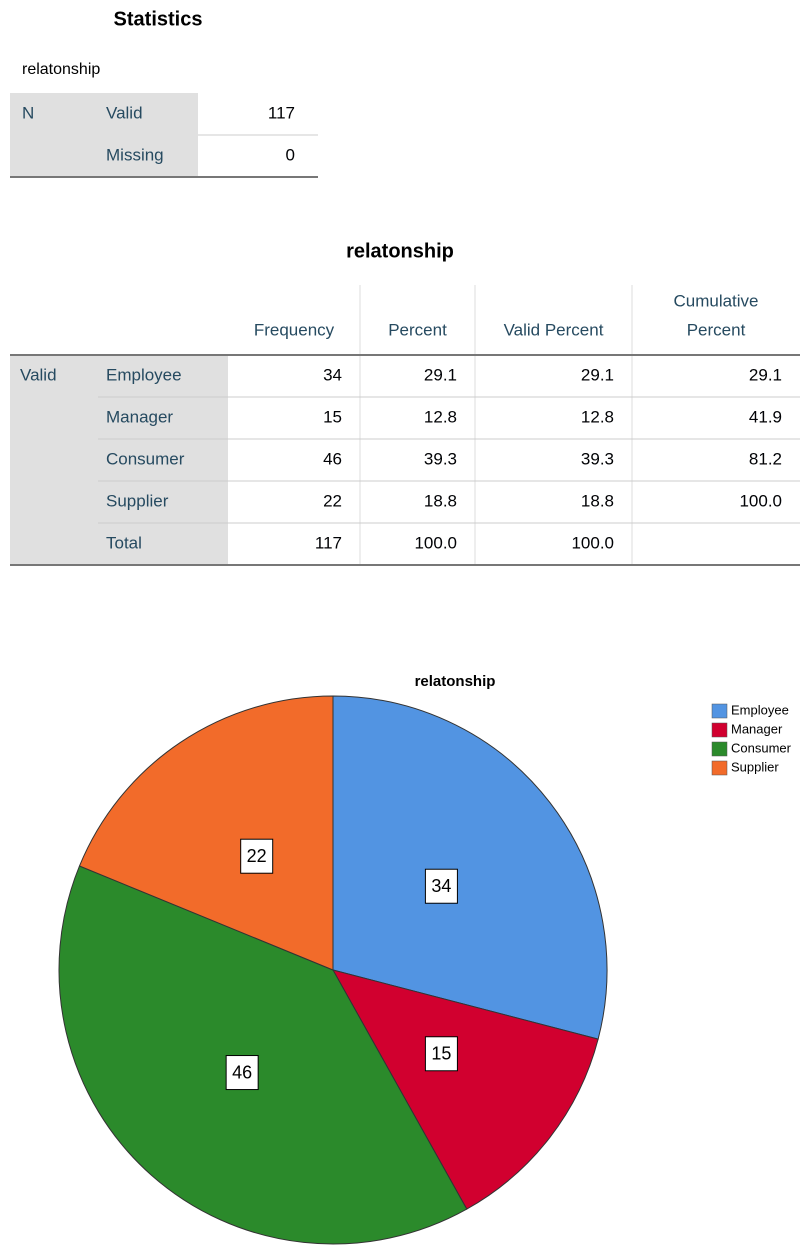  Describe the element at coordinates (124, 542) in the screenshot. I see `row-label: Total` at that location.